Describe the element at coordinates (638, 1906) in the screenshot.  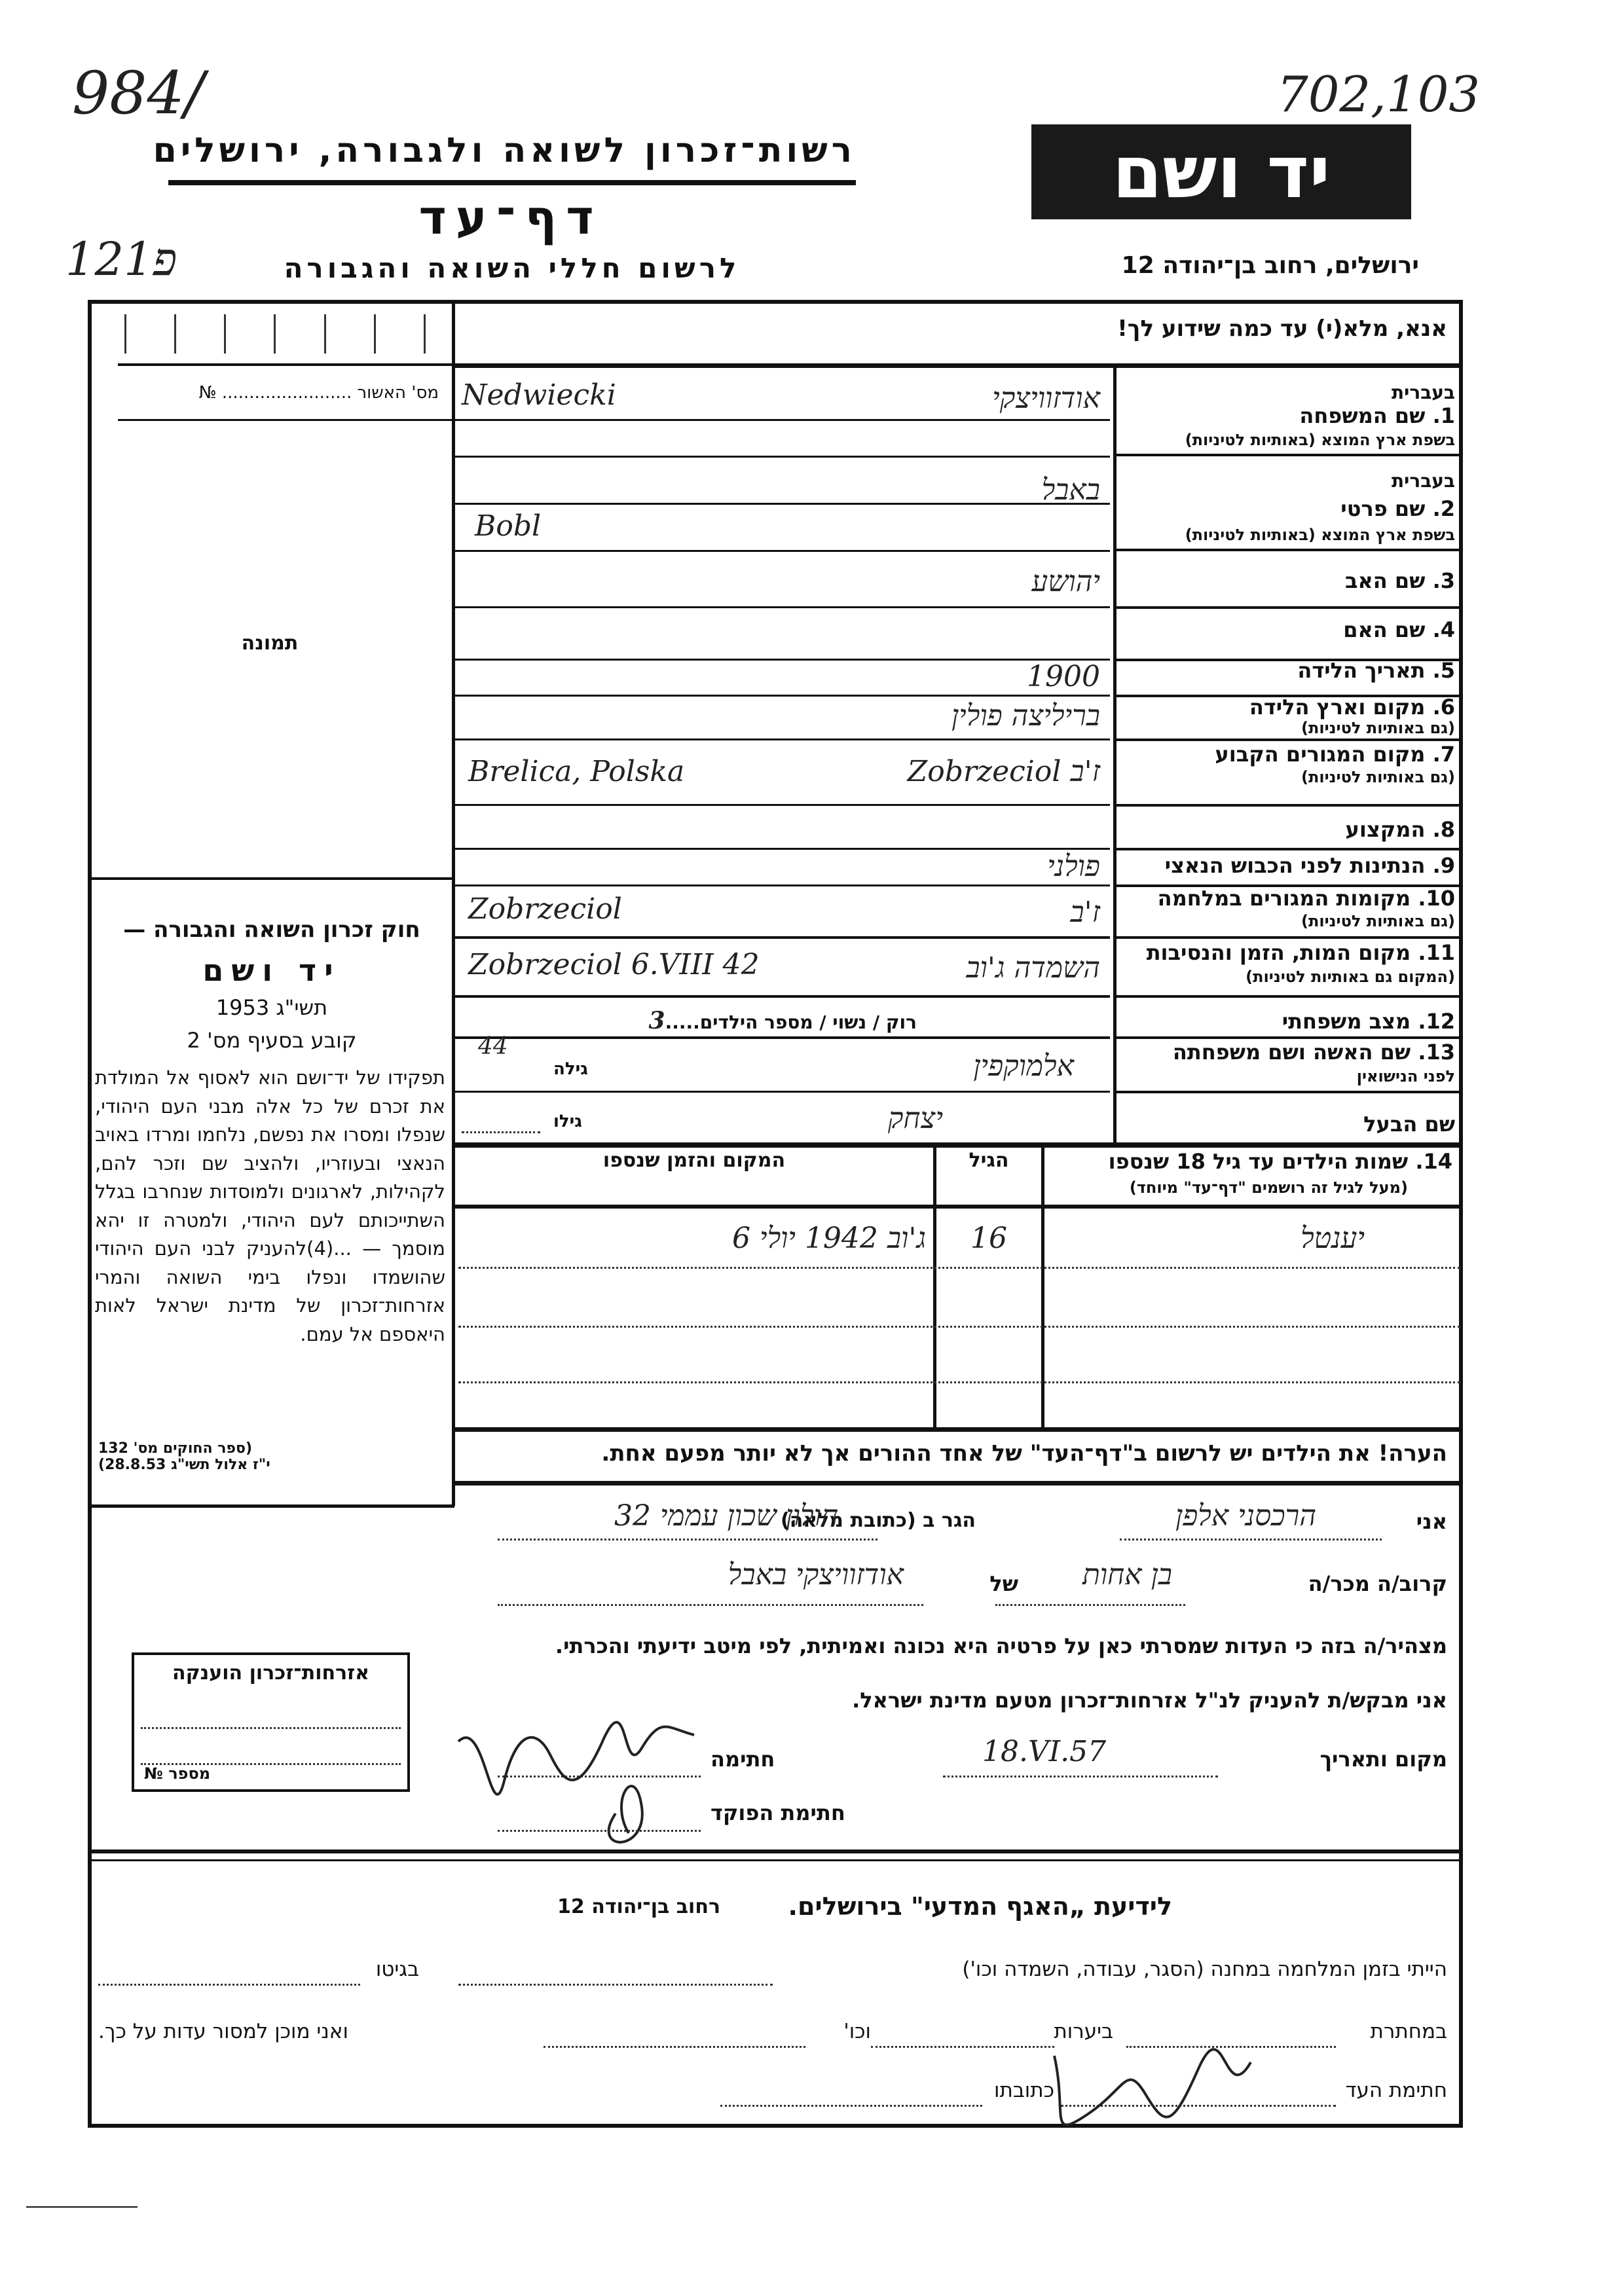
I see `scientific-dept-address: רחוב בן־יהודה 12` at that location.